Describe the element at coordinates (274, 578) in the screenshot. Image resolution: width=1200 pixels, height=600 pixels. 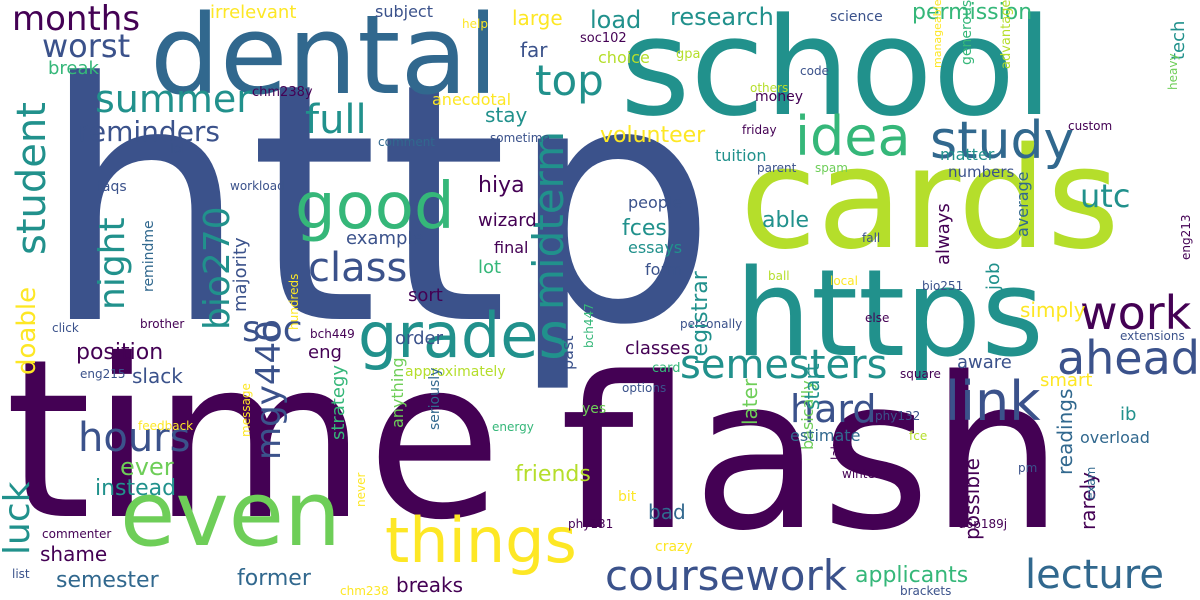
I see `word-former: former` at that location.